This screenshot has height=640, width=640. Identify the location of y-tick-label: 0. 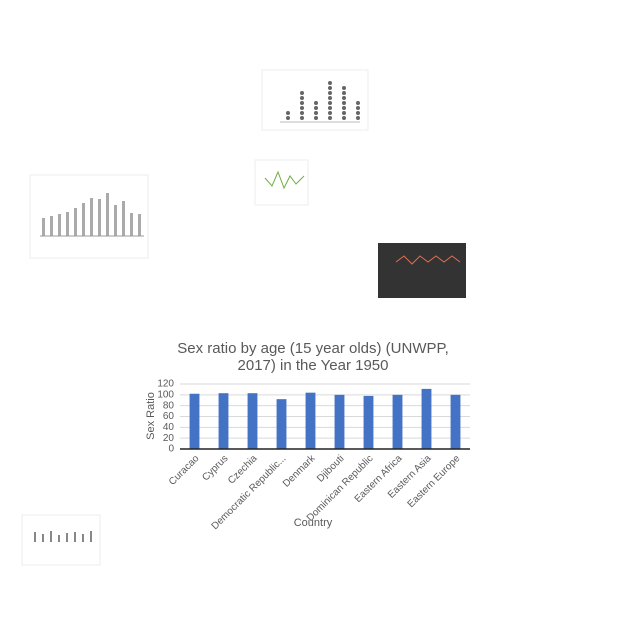
(171, 449).